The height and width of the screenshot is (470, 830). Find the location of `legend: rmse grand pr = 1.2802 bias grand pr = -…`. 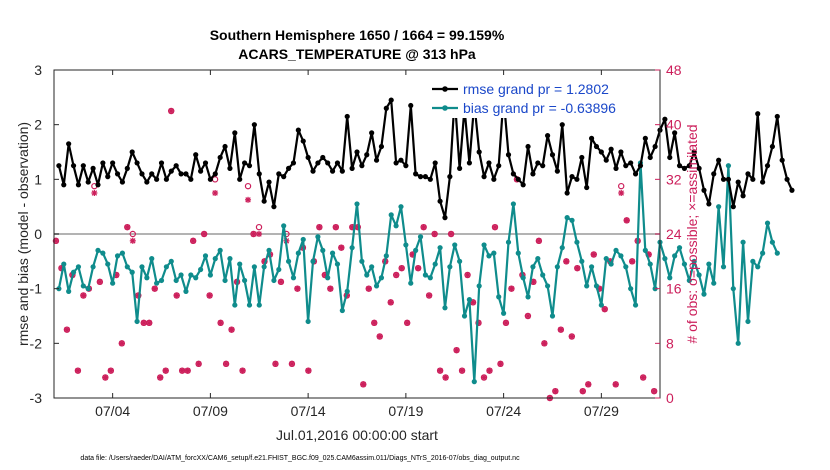

legend: rmse grand pr = 1.2802 bias grand pr = -… is located at coordinates (543, 97).